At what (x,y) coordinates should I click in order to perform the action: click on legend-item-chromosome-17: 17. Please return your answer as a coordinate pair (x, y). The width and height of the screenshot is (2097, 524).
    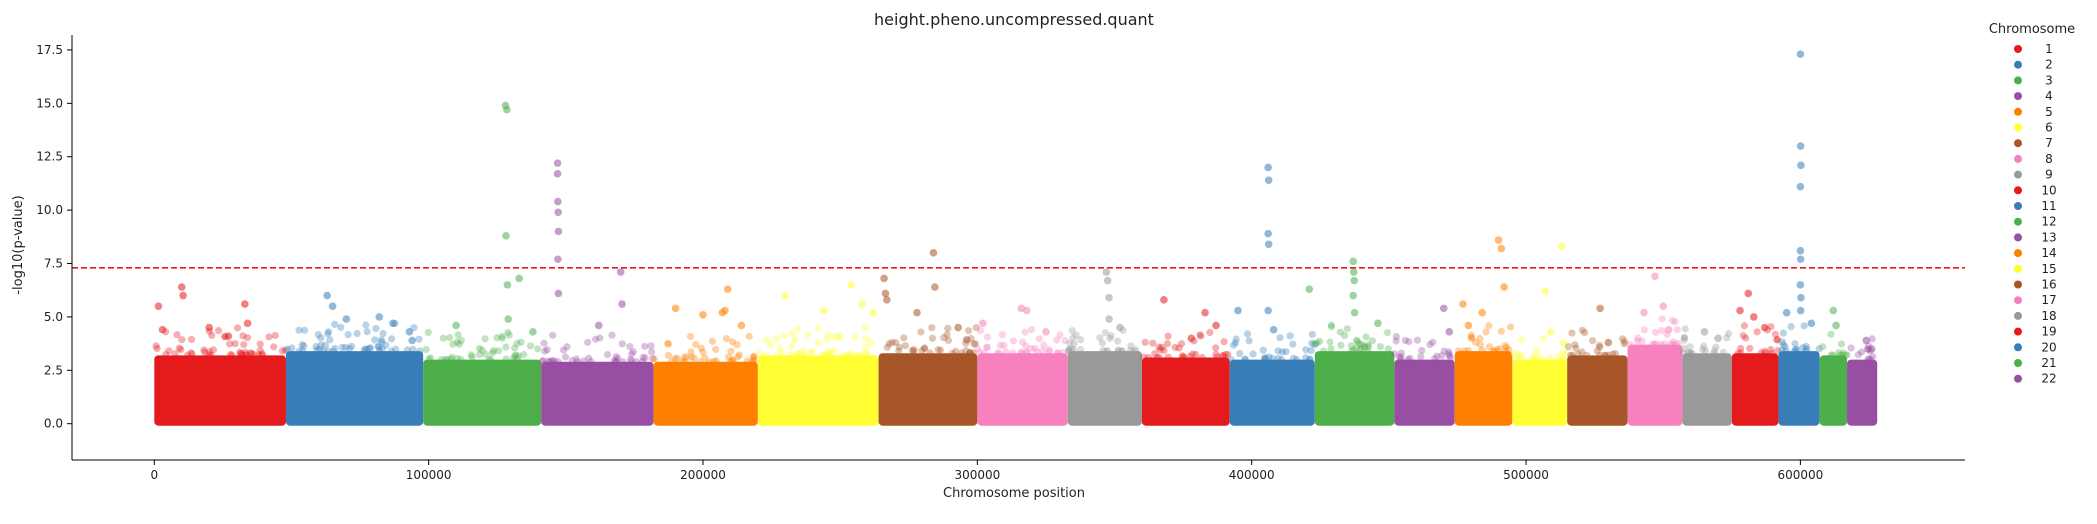
    Looking at the image, I should click on (2035, 300).